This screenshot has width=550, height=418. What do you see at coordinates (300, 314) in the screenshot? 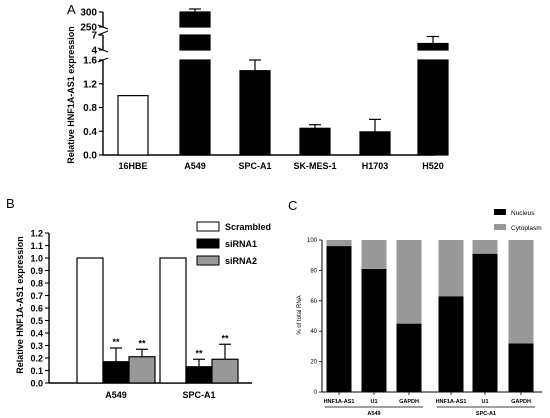
I see `y-axis-label-c: % of total RNA` at bounding box center [300, 314].